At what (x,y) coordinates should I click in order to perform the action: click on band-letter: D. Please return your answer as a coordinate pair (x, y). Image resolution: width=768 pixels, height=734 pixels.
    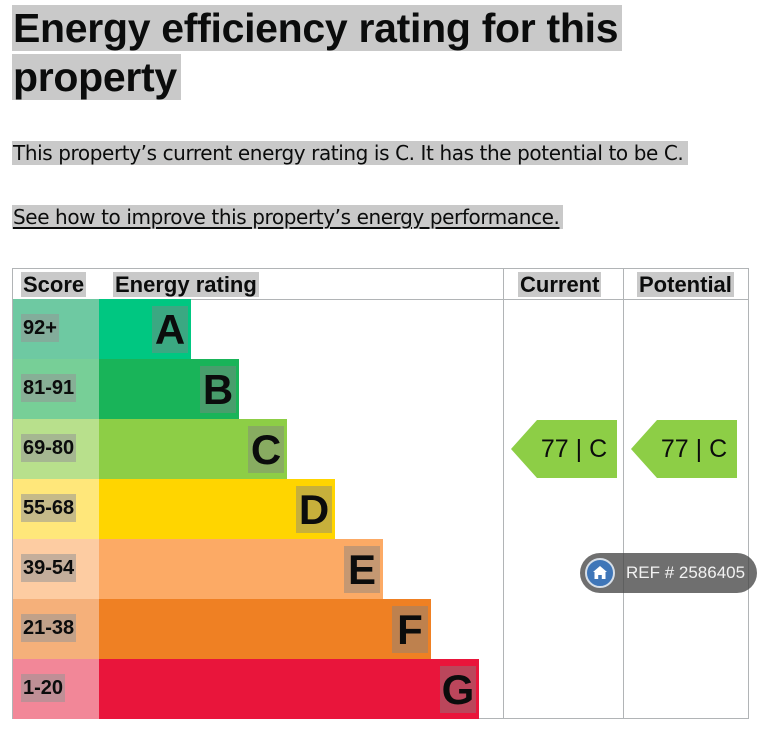
    Looking at the image, I should click on (314, 509).